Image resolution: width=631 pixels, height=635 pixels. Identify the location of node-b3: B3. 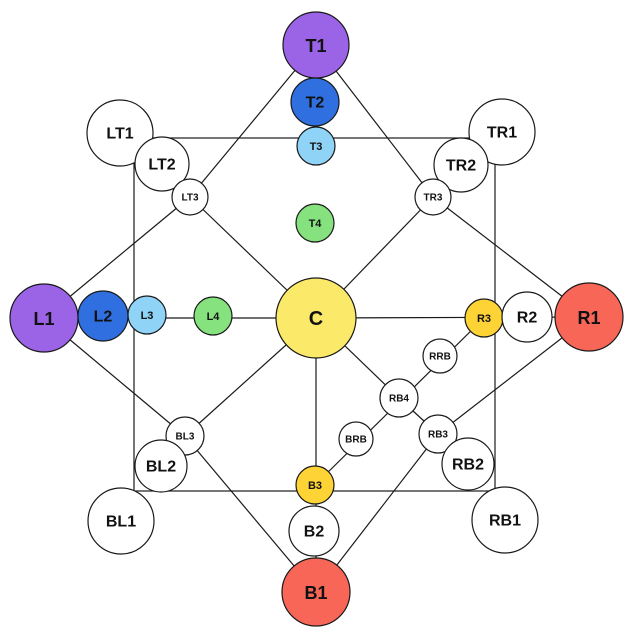
(315, 485).